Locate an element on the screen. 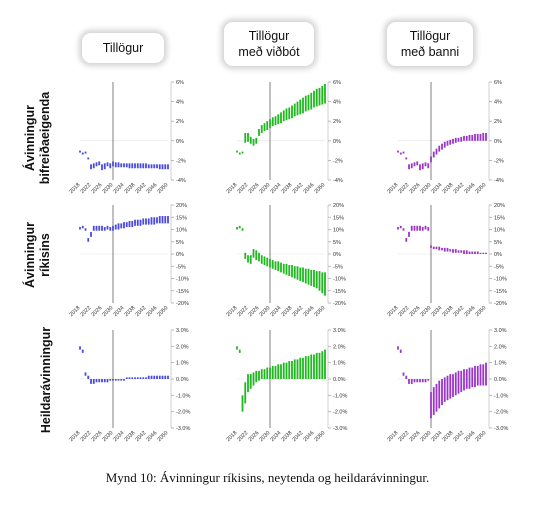 The height and width of the screenshot is (526, 535). bar-2034 is located at coordinates (442, 392).